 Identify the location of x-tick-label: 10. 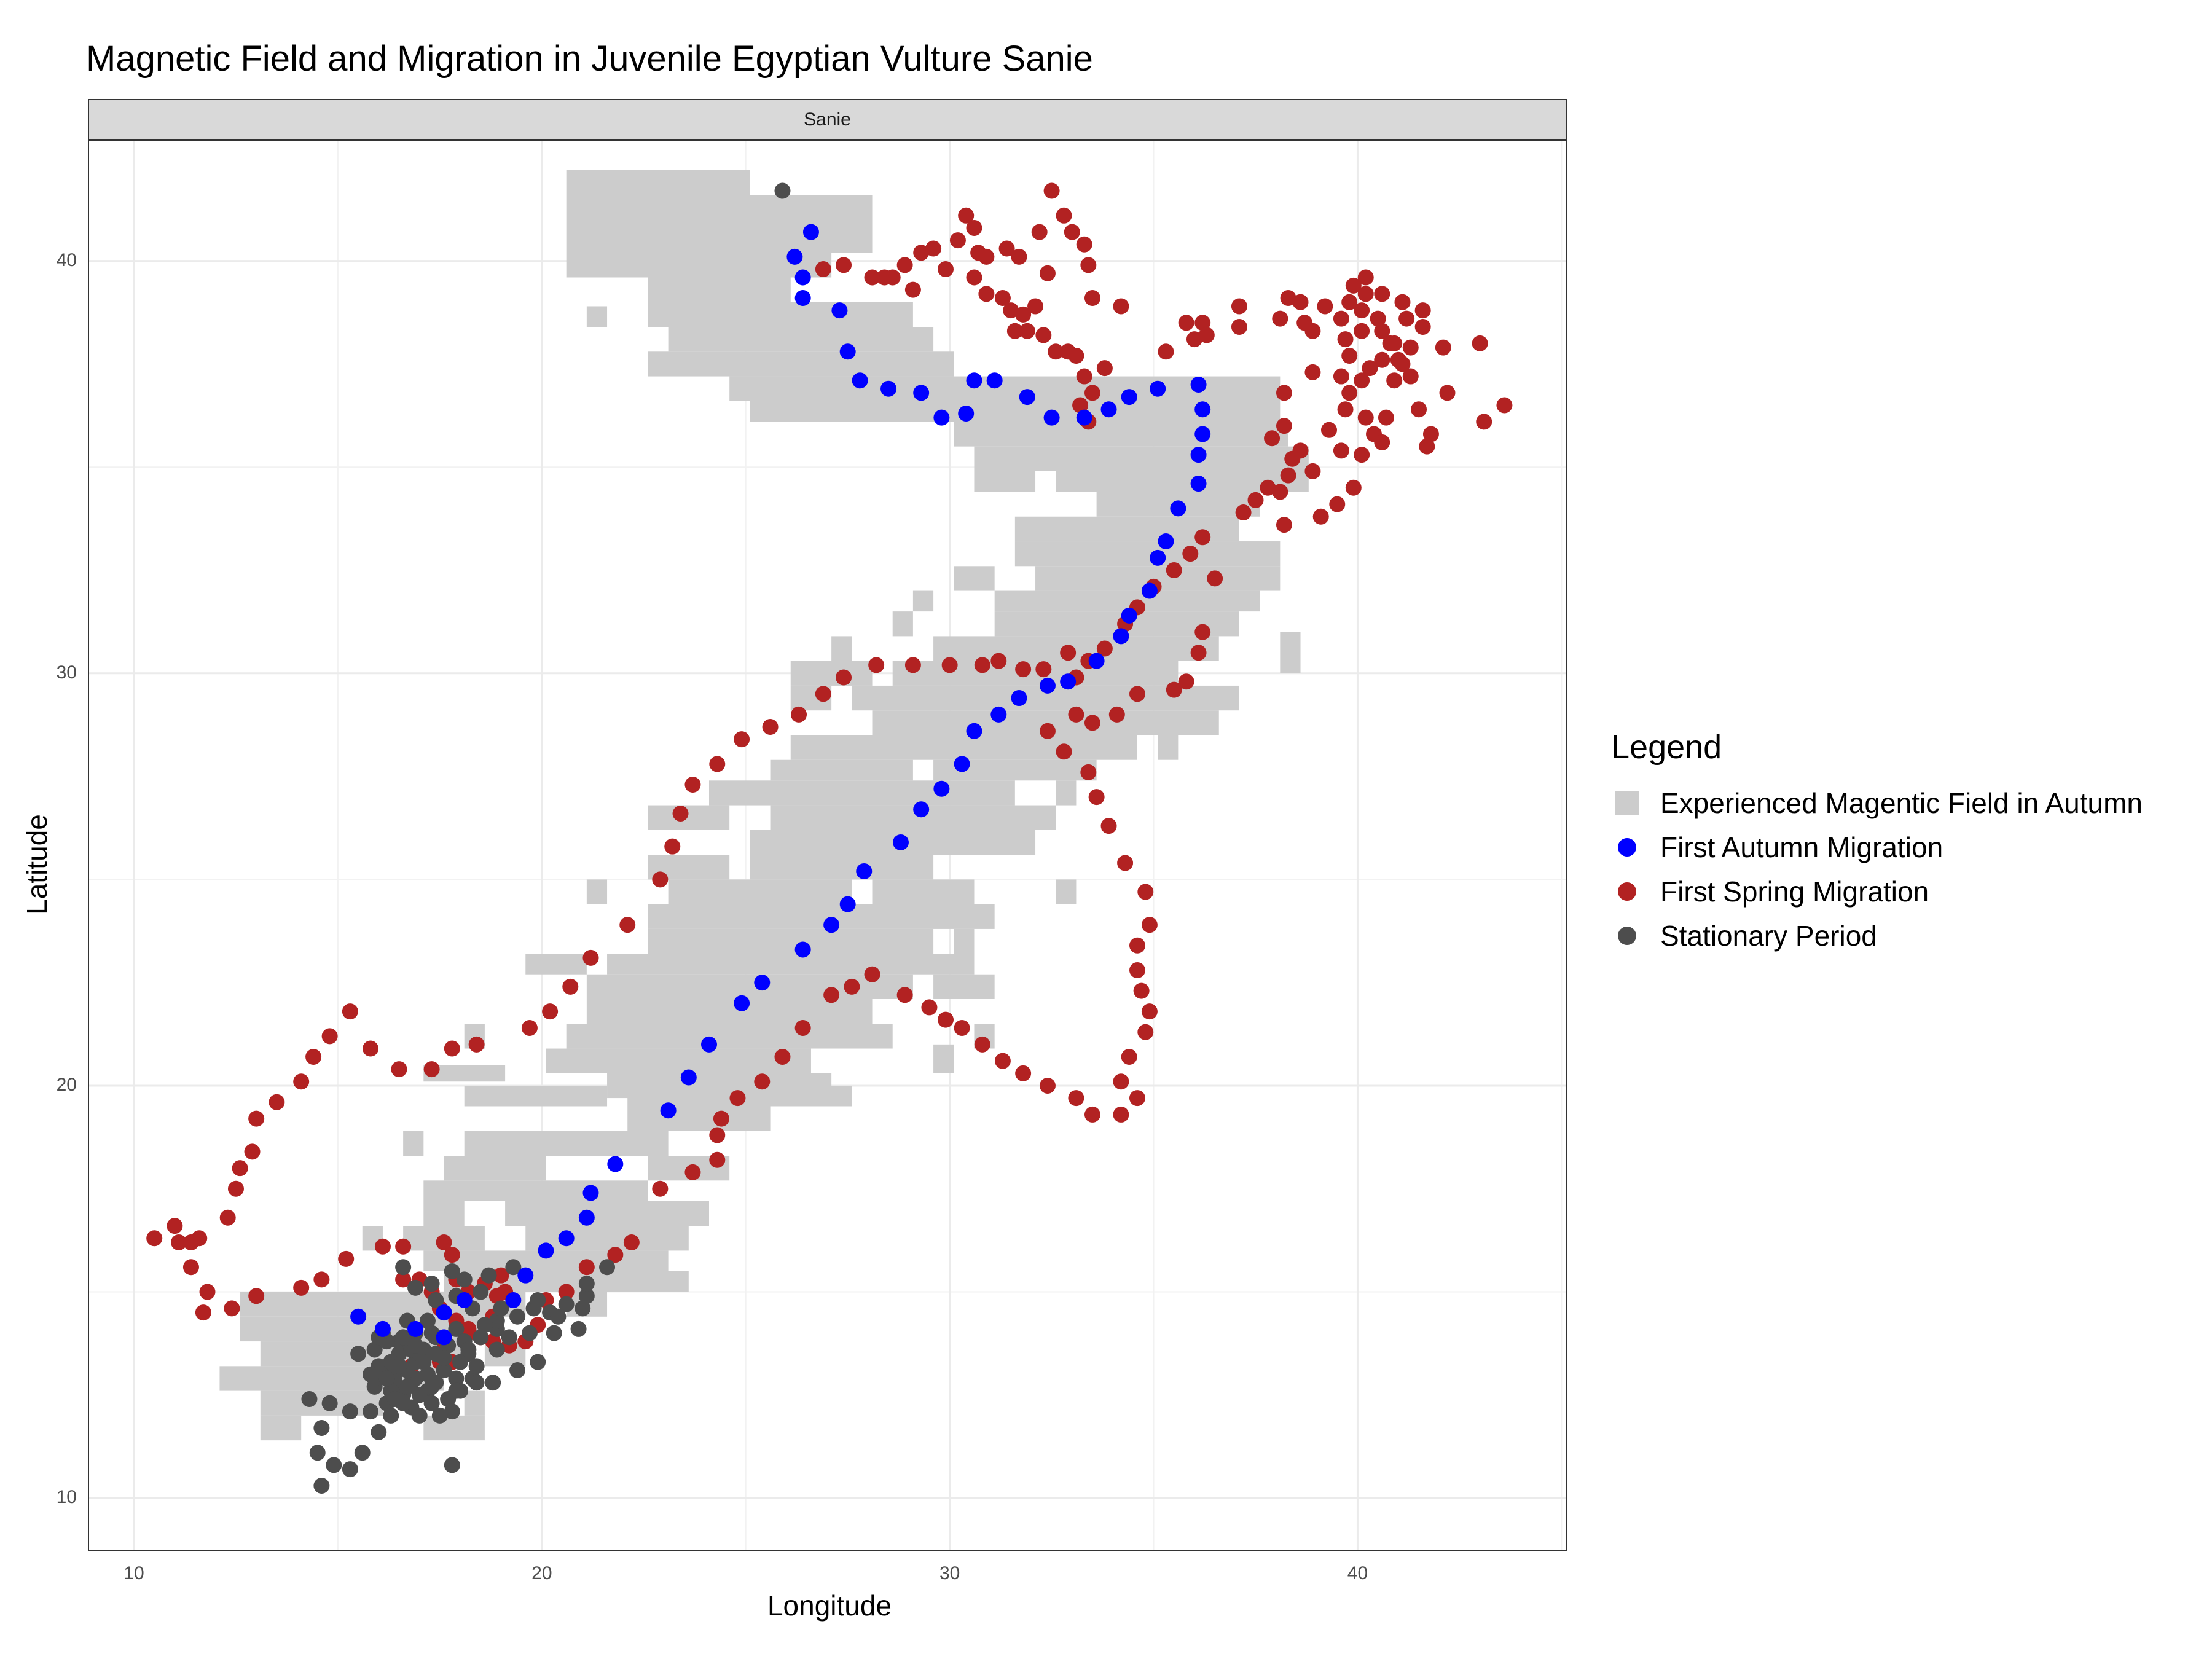
(134, 1573).